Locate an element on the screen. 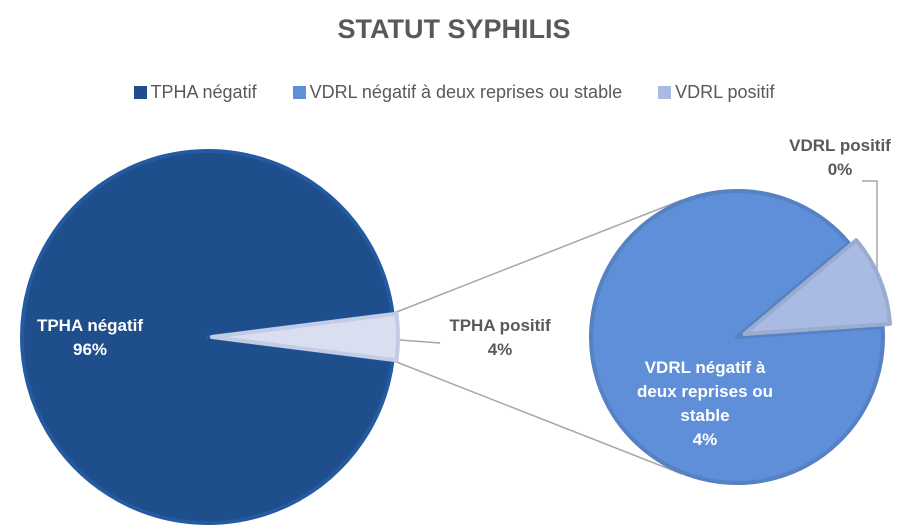 This screenshot has width=908, height=527. label-name: VDRL positif is located at coordinates (840, 145).